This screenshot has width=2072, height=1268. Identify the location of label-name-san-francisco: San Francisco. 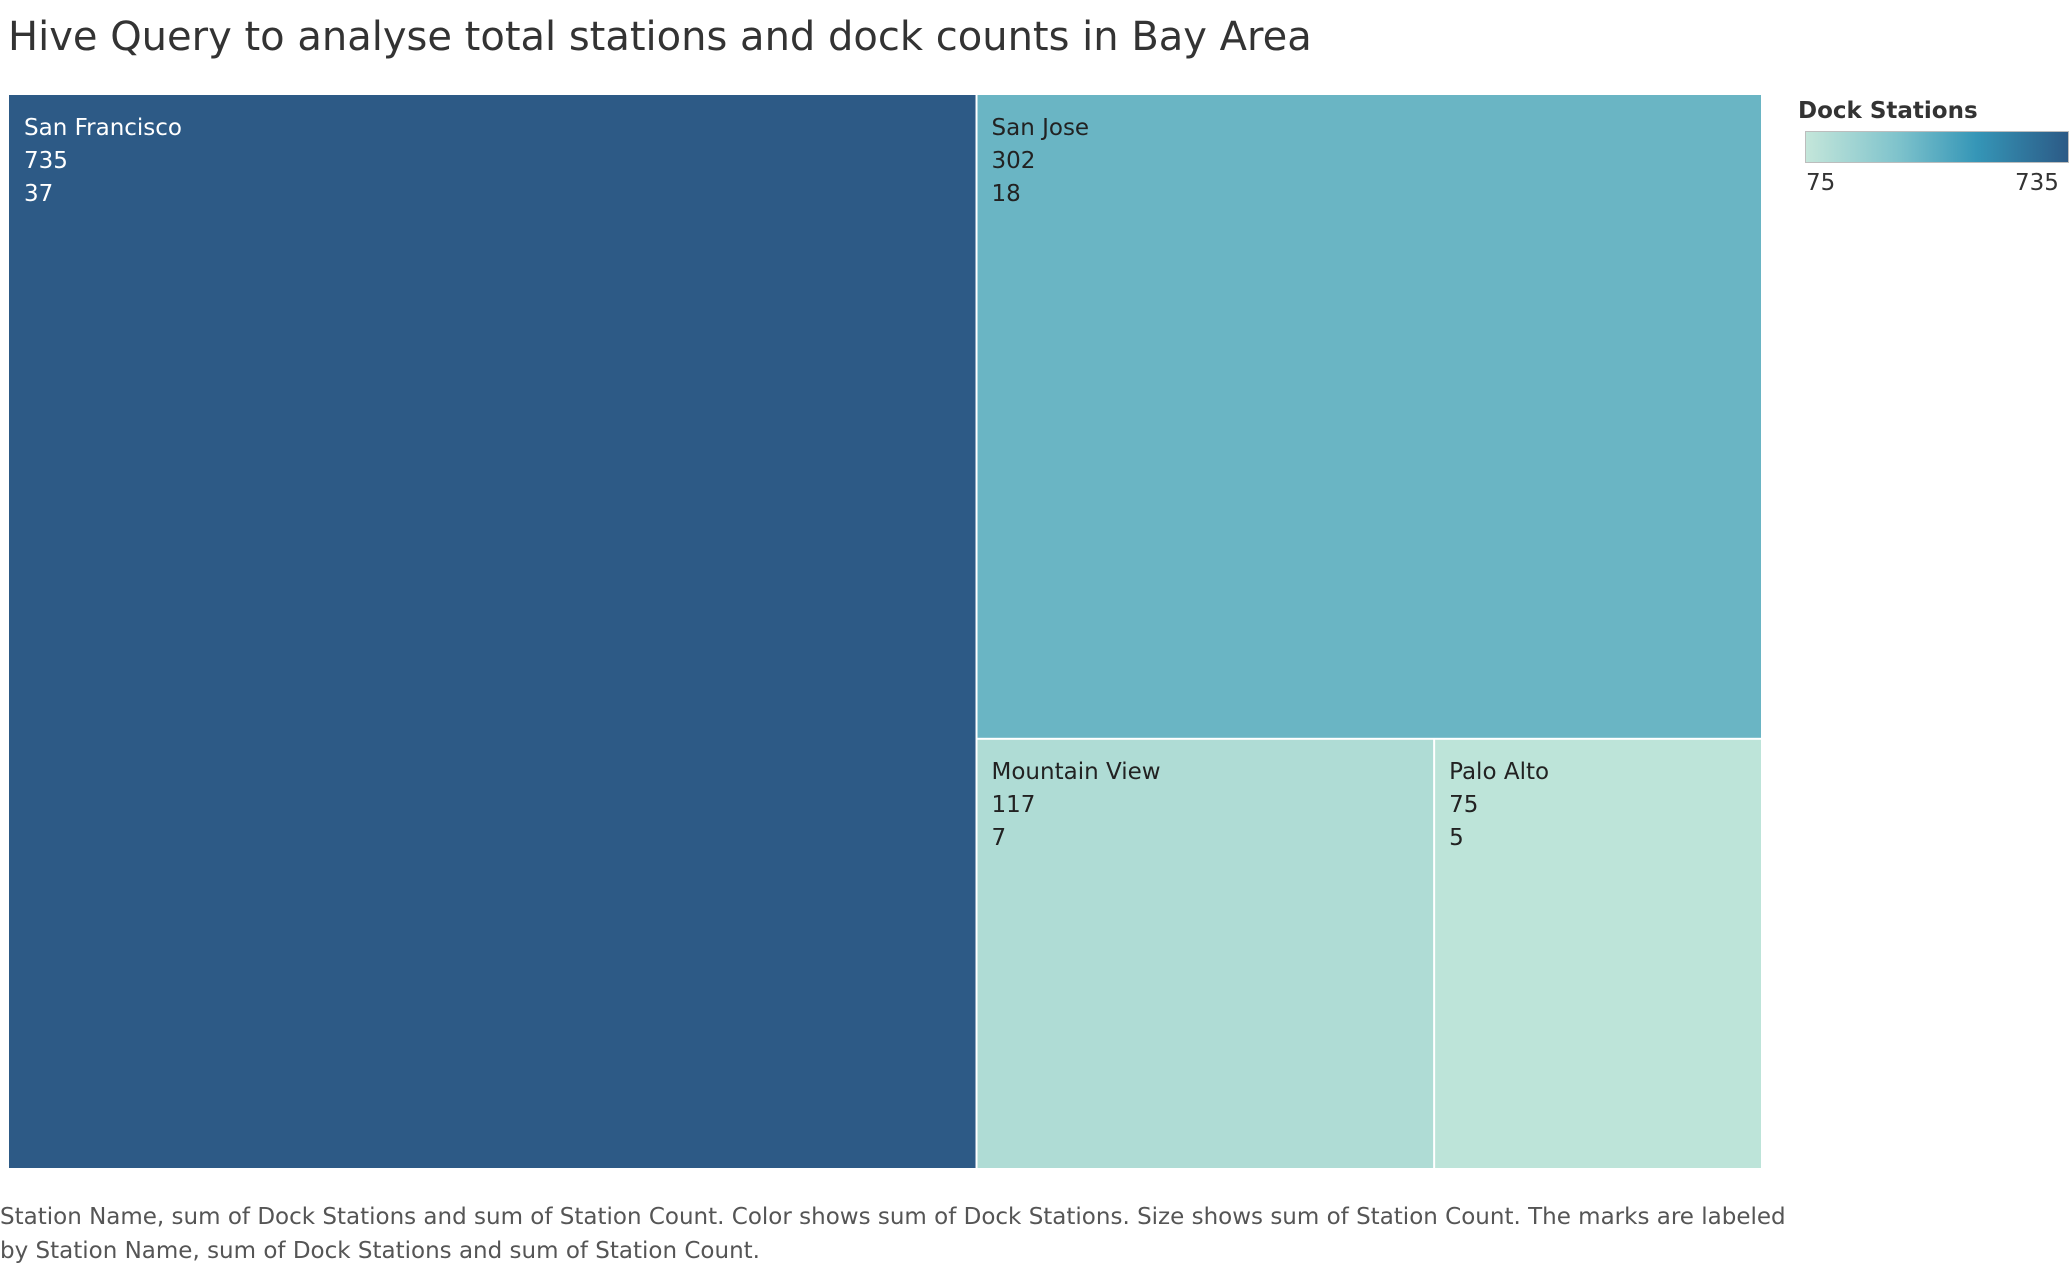
(103, 128).